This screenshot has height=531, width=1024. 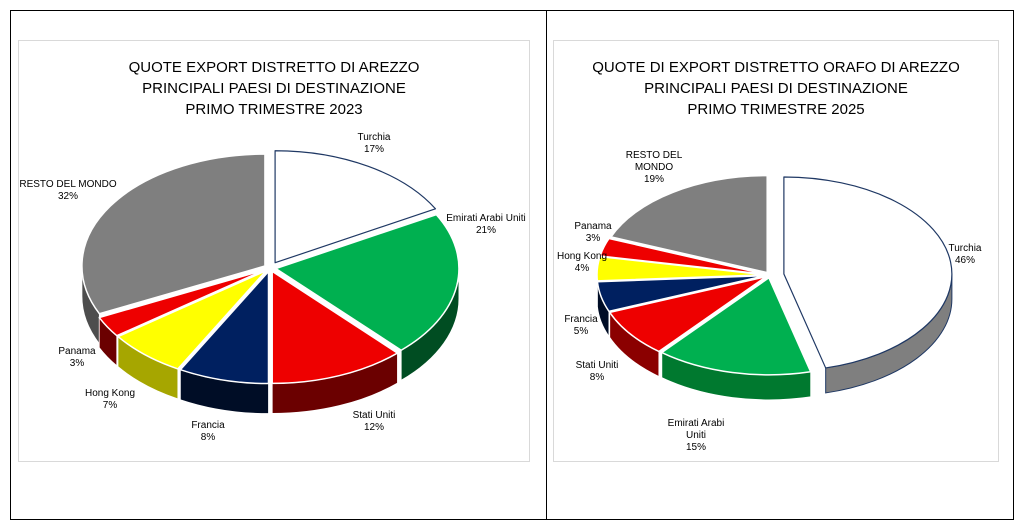 What do you see at coordinates (581, 331) in the screenshot?
I see `data-label-francia-percent: 5%` at bounding box center [581, 331].